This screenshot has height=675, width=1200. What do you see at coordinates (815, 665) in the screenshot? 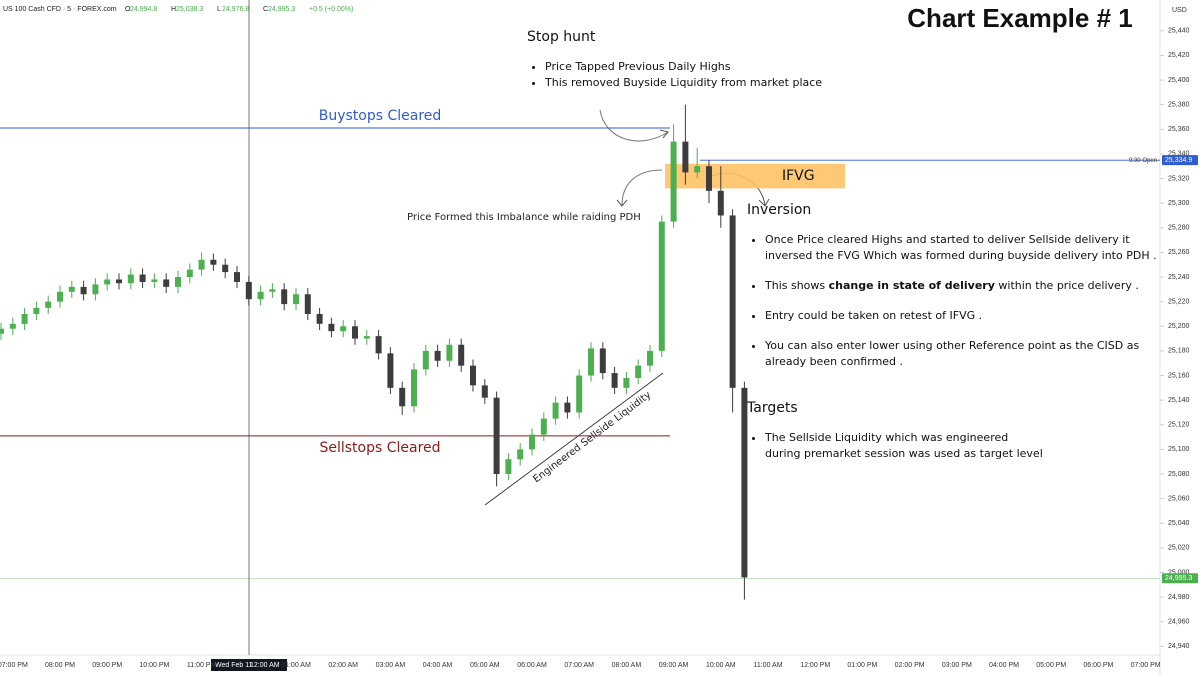
I see `x-tick-label: 12:00 PM` at bounding box center [815, 665].